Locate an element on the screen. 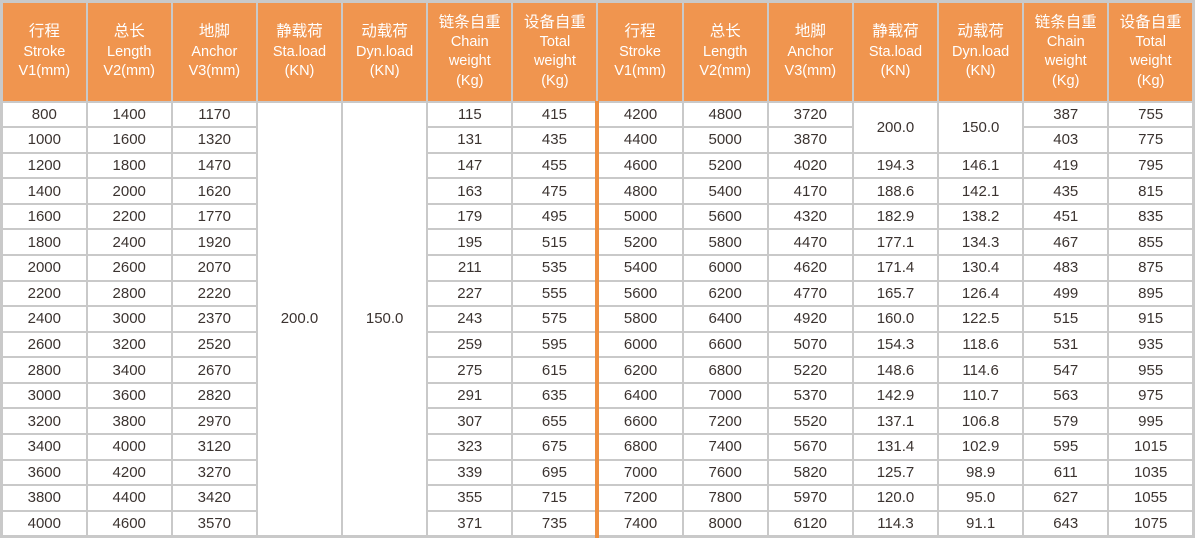 The width and height of the screenshot is (1195, 538). cell-right-dyn-load: 110.7 is located at coordinates (981, 395).